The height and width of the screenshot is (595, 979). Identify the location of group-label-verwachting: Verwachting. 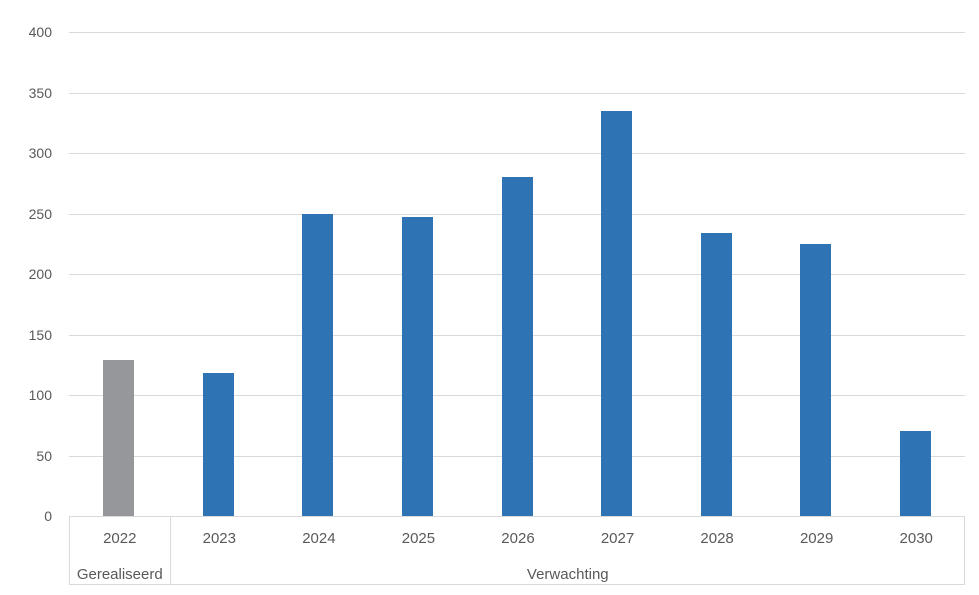
(567, 574).